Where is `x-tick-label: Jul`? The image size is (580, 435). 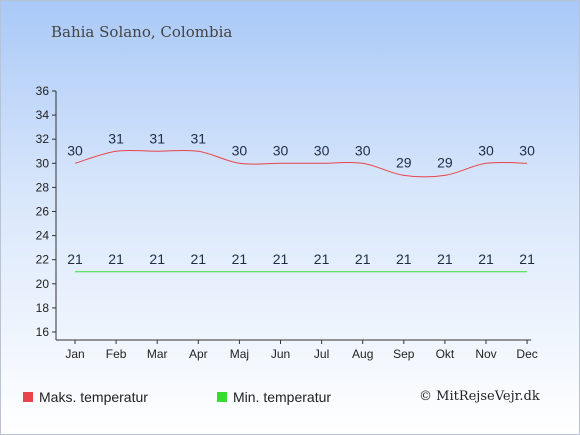
x-tick-label: Jul is located at coordinates (321, 354).